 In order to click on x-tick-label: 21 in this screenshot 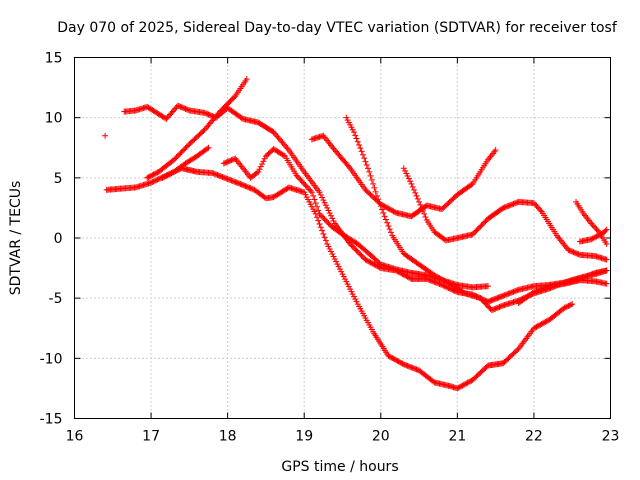, I will do `click(457, 437)`.